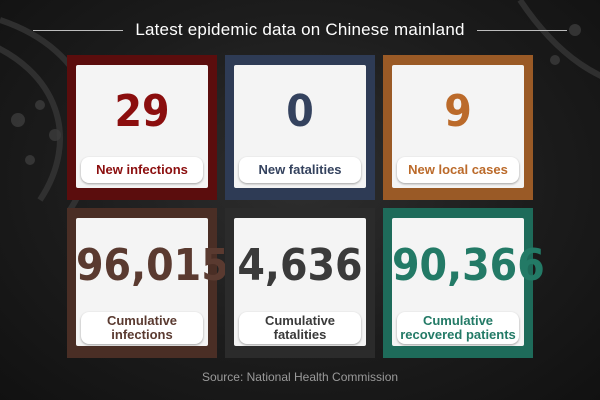 The width and height of the screenshot is (600, 400). I want to click on stat-label: New local cases, so click(458, 170).